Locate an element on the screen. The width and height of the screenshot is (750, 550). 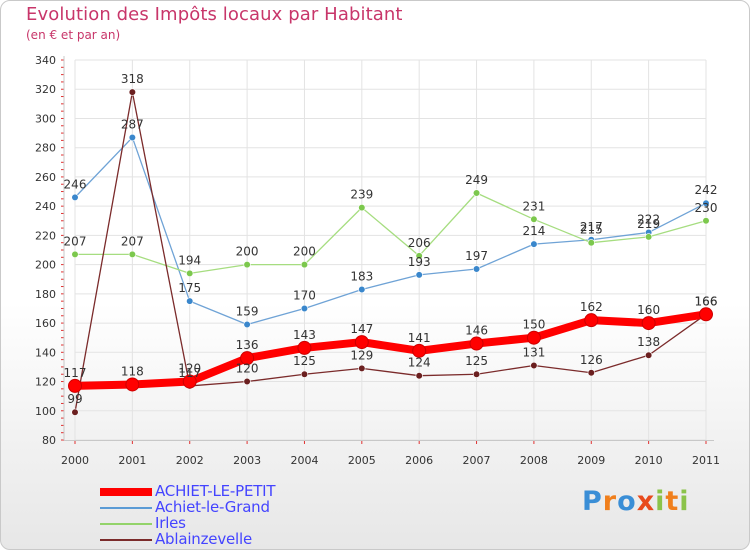
data-label: 287 is located at coordinates (132, 124).